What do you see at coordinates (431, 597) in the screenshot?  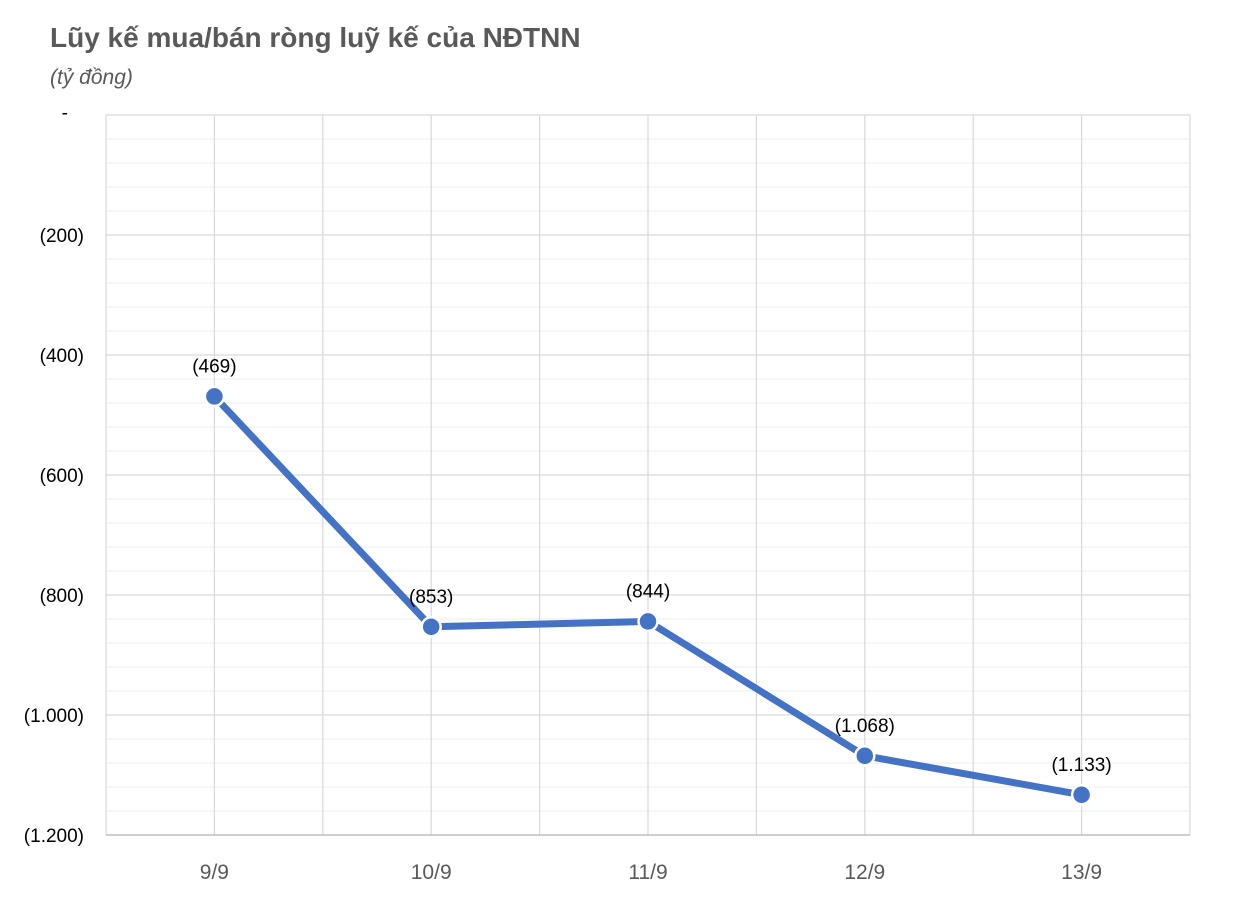 I see `data-label: (853)` at bounding box center [431, 597].